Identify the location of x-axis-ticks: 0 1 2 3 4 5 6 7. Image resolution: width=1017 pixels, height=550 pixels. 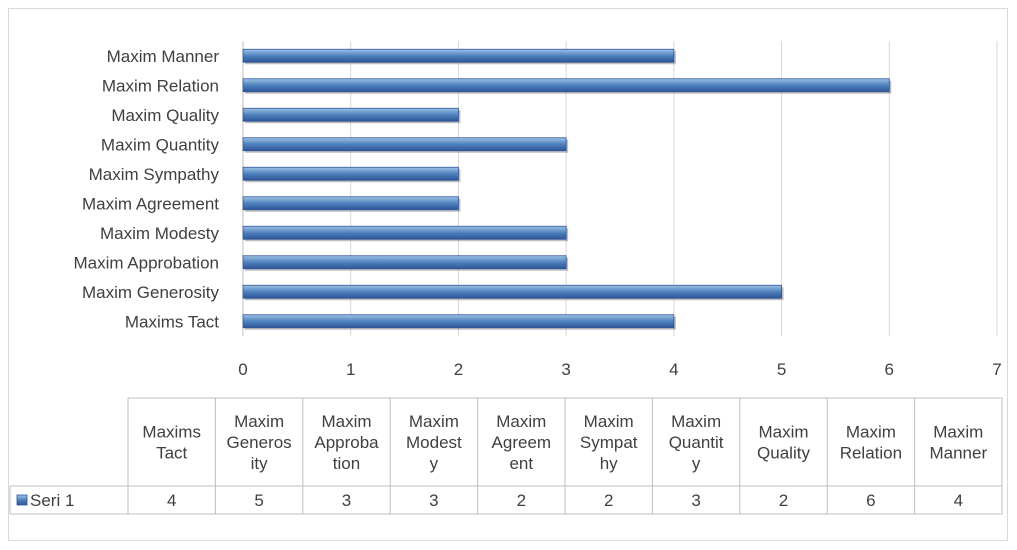
(619, 369).